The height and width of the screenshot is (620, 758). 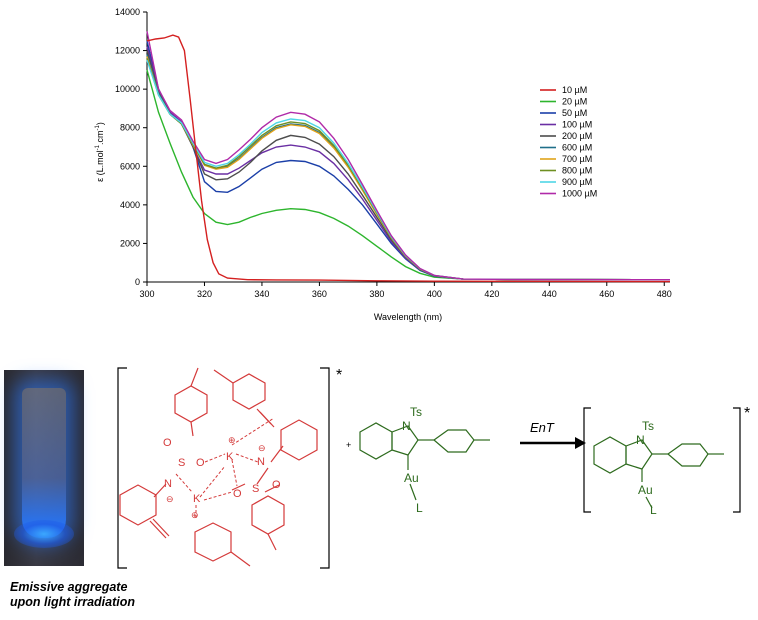 I want to click on gold-indole-labels: Ts N Au L, so click(x=412, y=460).